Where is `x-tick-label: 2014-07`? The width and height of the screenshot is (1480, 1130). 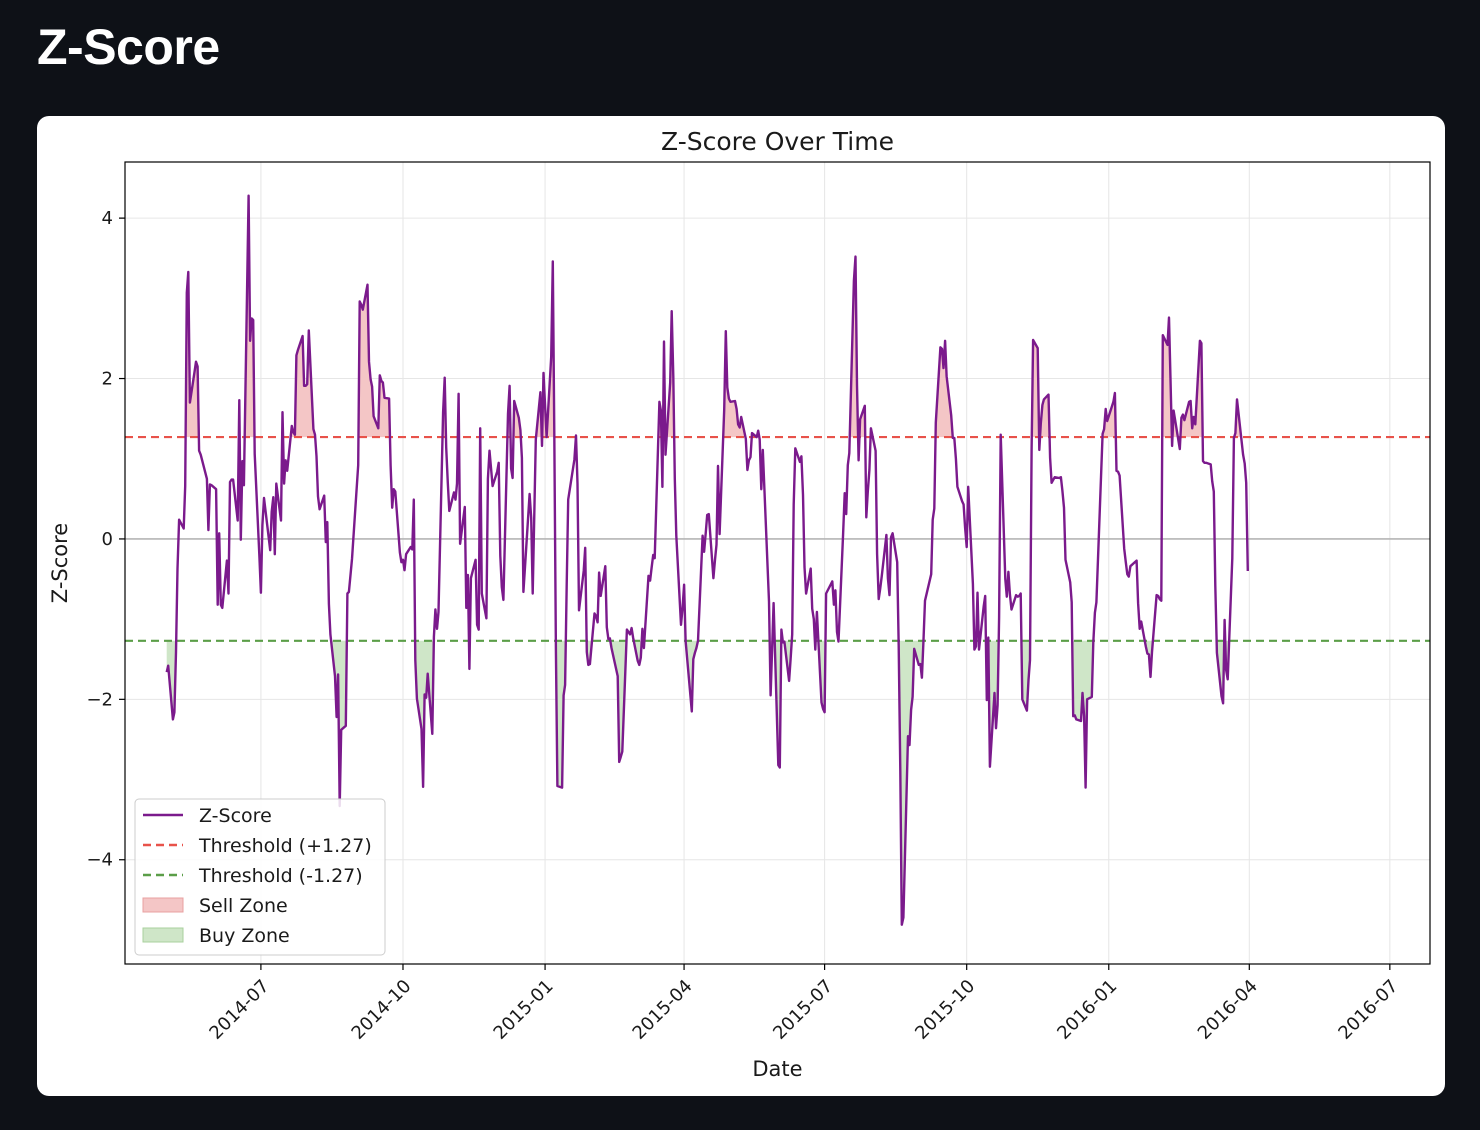 x-tick-label: 2014-07 is located at coordinates (239, 1010).